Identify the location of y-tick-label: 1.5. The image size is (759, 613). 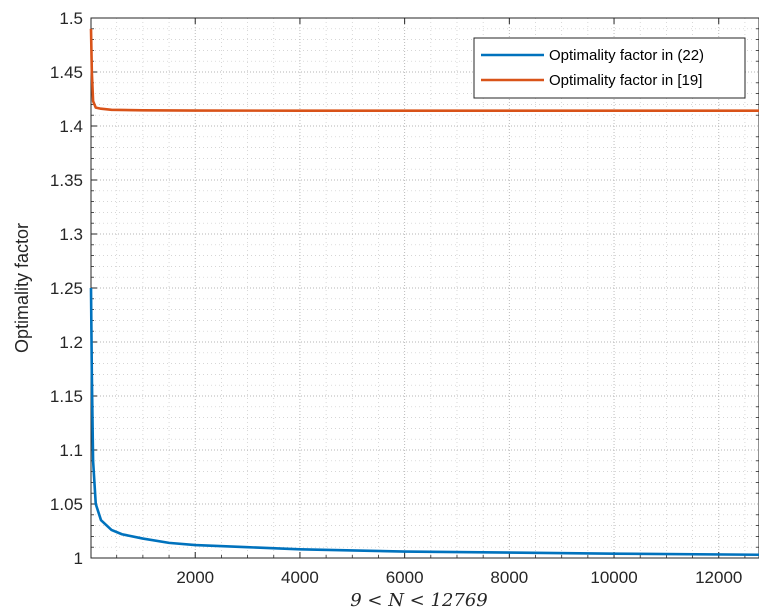
(71, 18).